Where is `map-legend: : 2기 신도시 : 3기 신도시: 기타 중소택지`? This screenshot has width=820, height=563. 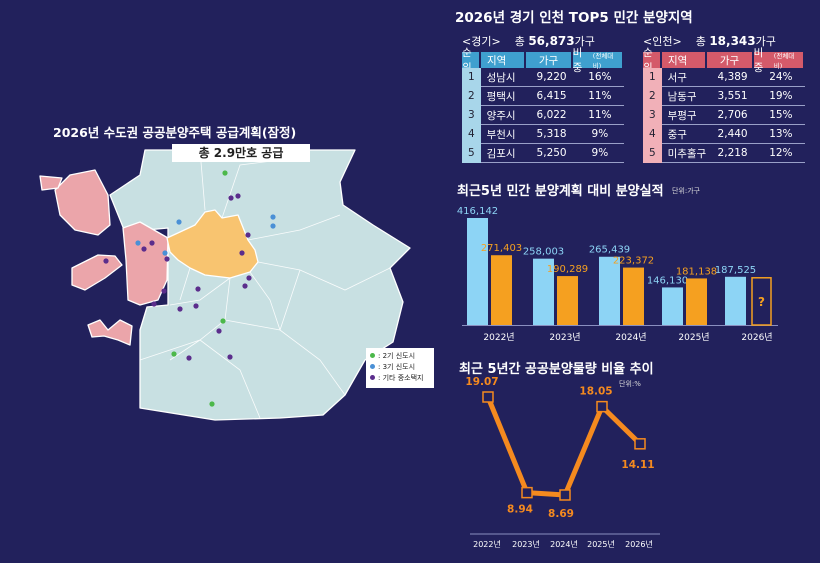
map-legend: : 2기 신도시 : 3기 신도시: 기타 중소택지 is located at coordinates (400, 368).